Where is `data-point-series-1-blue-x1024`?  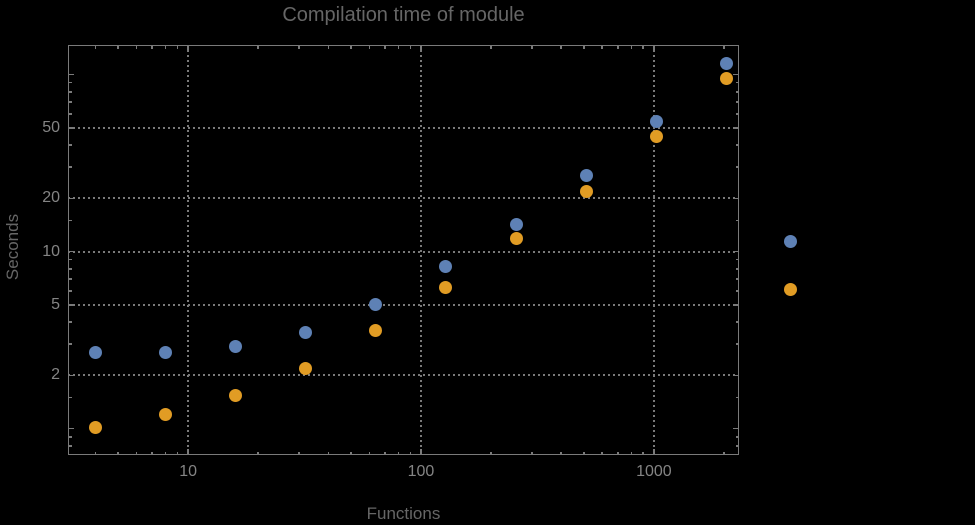 data-point-series-1-blue-x1024 is located at coordinates (656, 122).